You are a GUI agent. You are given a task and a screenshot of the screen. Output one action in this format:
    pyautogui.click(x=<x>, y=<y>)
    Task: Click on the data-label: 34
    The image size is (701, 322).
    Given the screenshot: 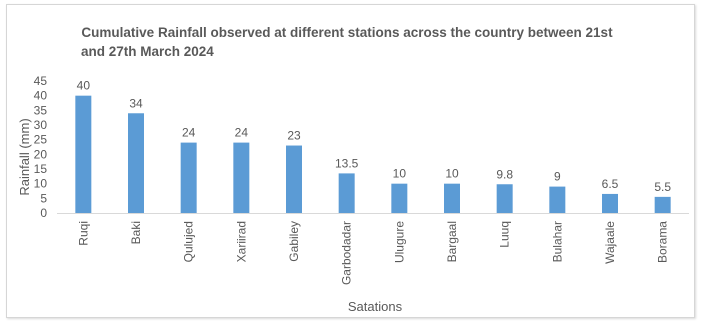 What is the action you would take?
    pyautogui.click(x=136, y=103)
    